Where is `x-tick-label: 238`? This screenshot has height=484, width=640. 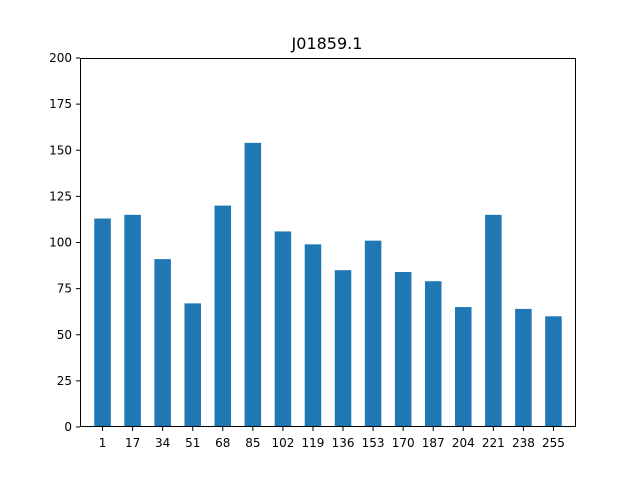
x-tick-label: 238 is located at coordinates (523, 443).